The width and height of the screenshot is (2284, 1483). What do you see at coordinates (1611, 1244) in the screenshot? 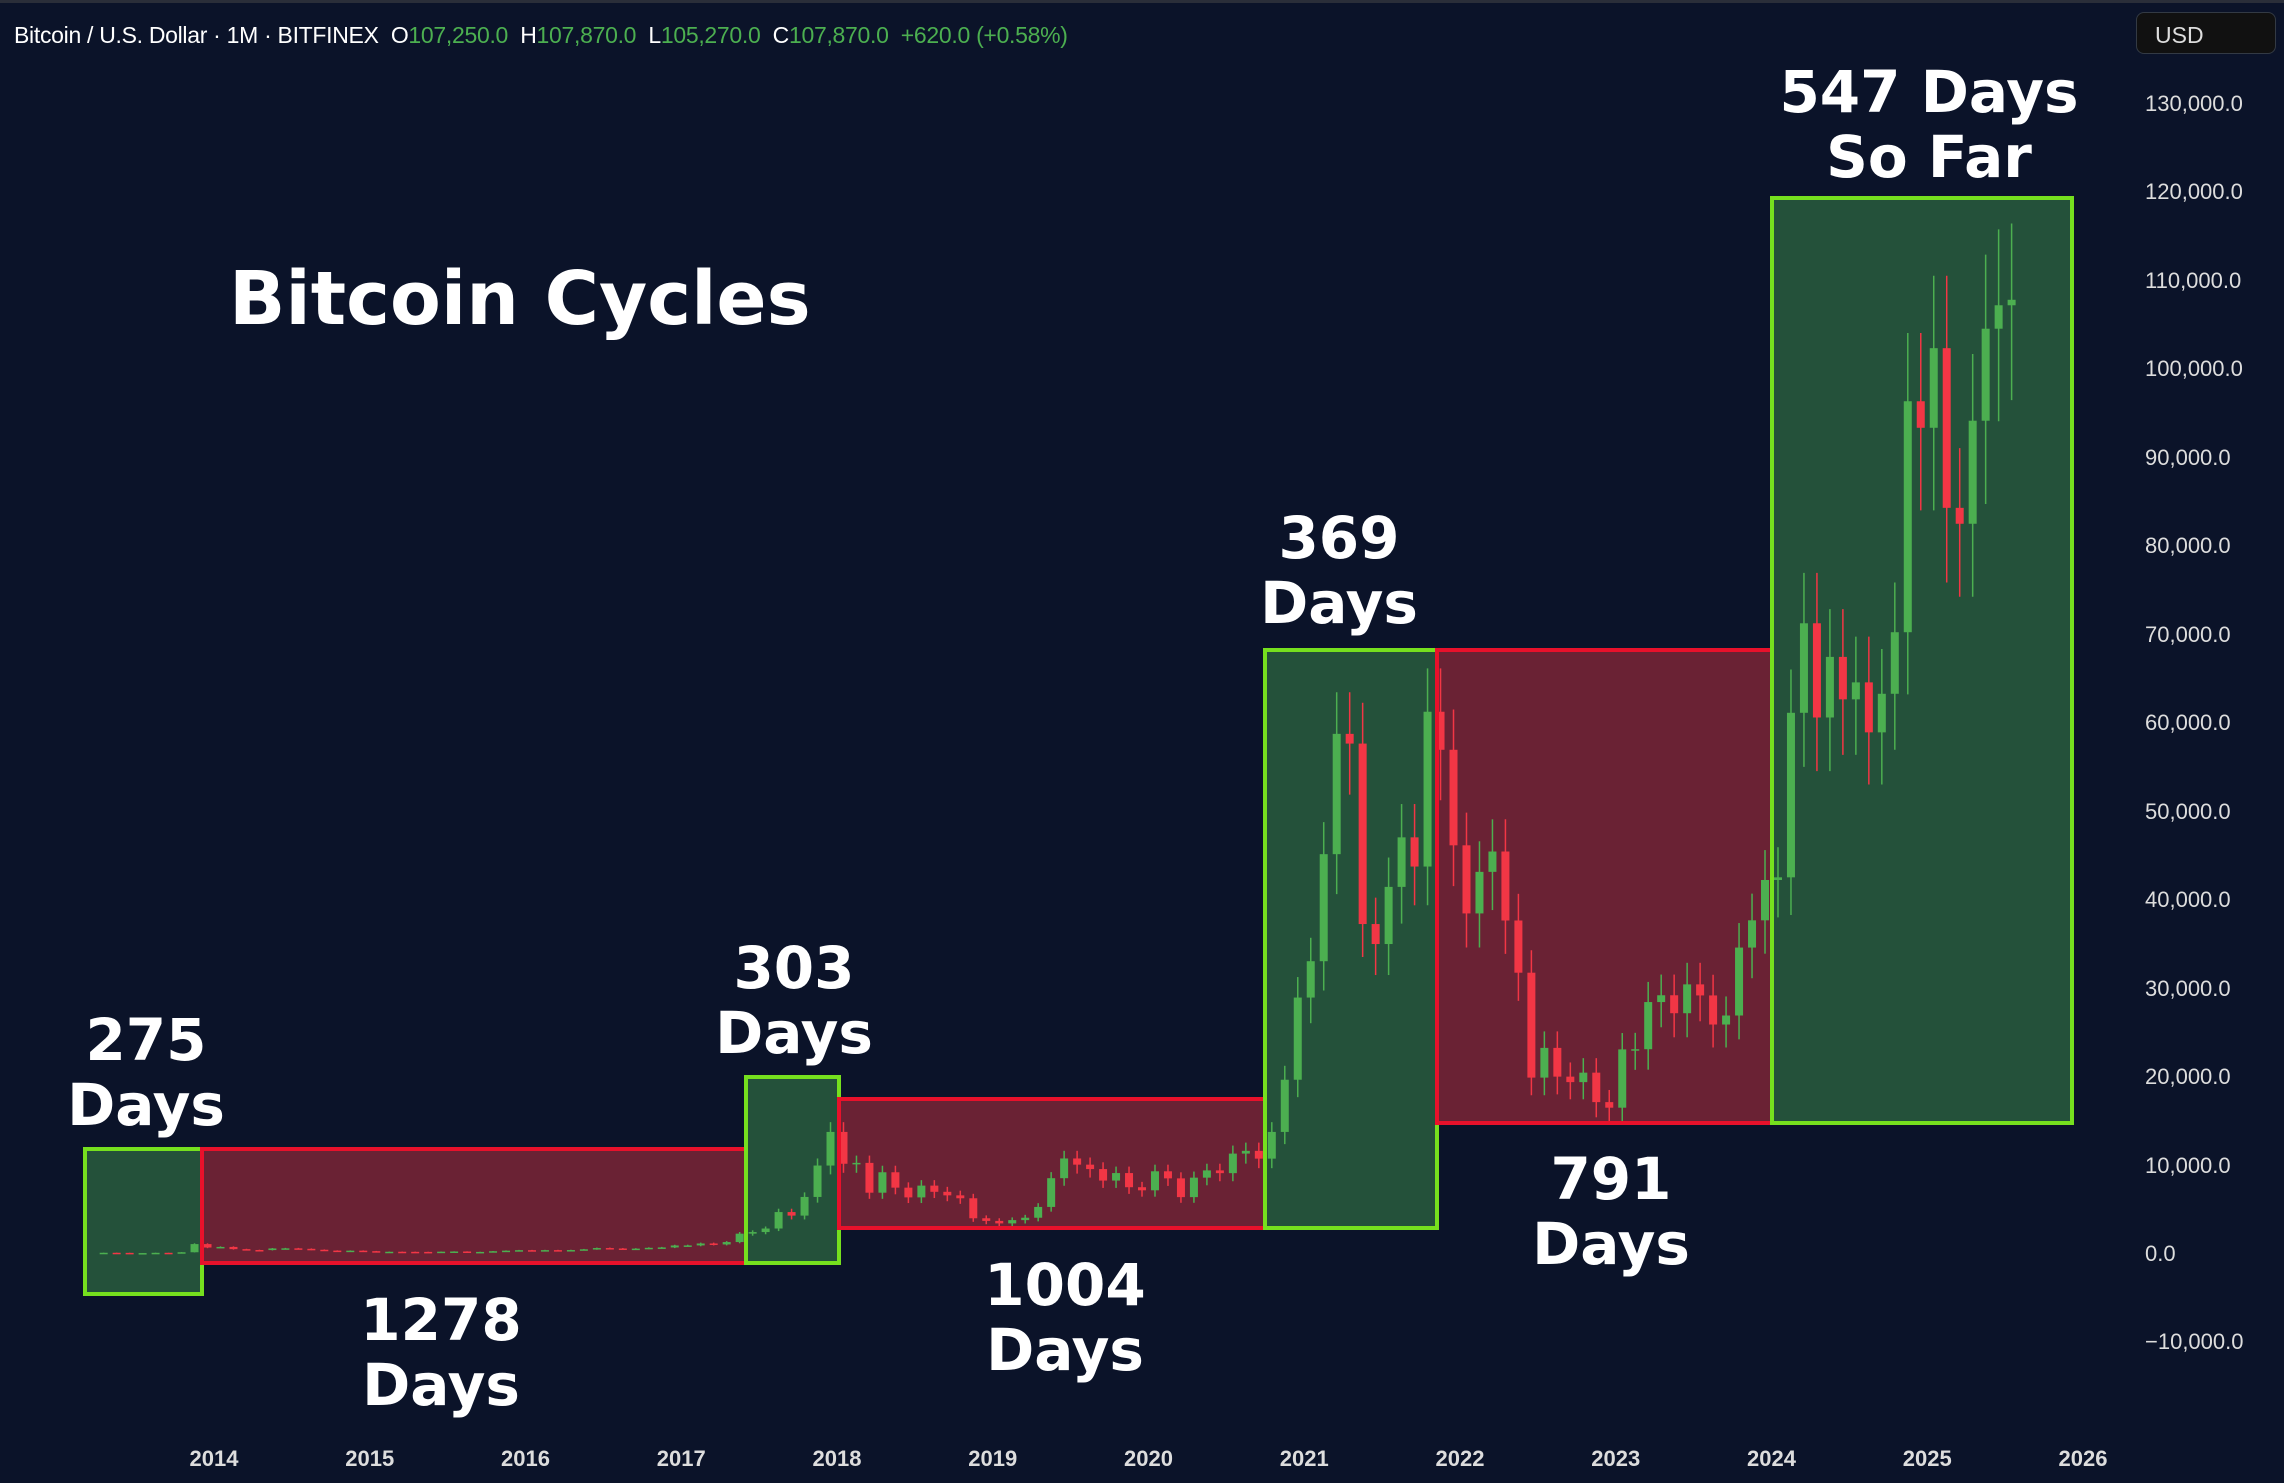
I see `cycle-days-unit: Days` at bounding box center [1611, 1244].